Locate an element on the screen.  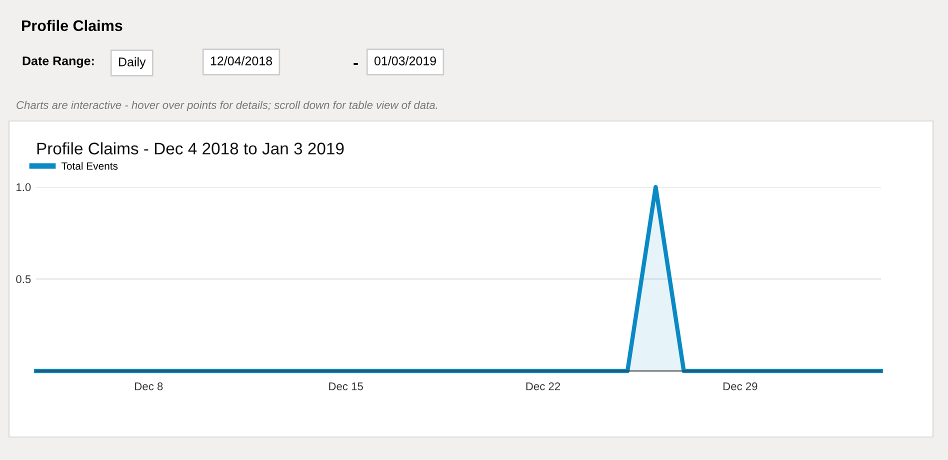
x-tick-label: Dec 29 is located at coordinates (740, 386).